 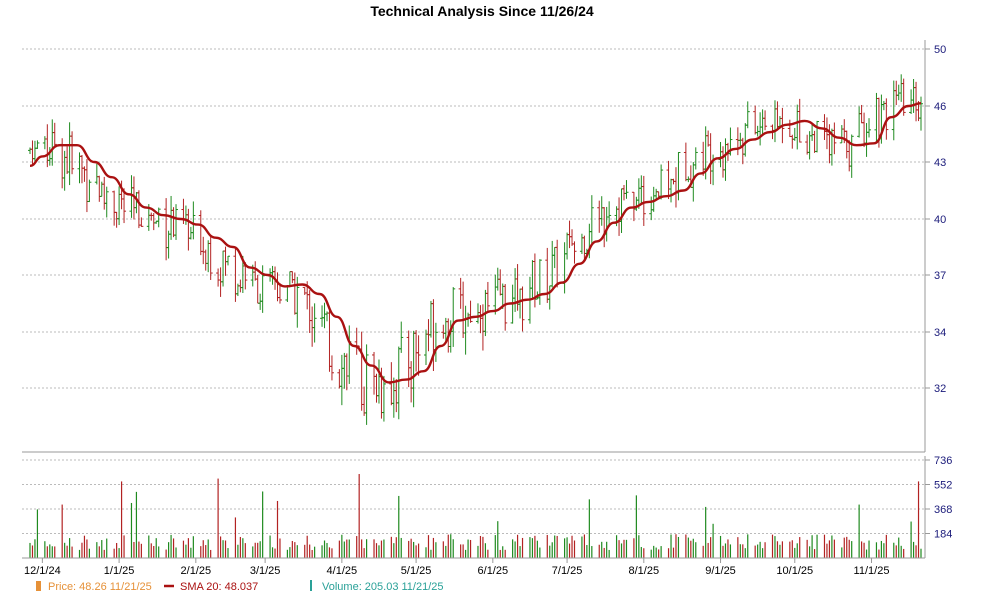 What do you see at coordinates (219, 587) in the screenshot?
I see `legend-label: SMA 20: 48.037` at bounding box center [219, 587].